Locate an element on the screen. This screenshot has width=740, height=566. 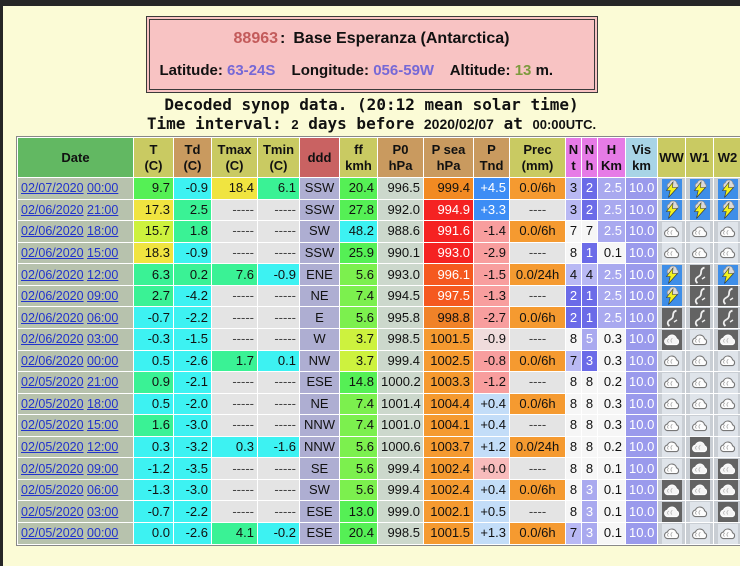
cell-tmin: ----- is located at coordinates (278, 425).